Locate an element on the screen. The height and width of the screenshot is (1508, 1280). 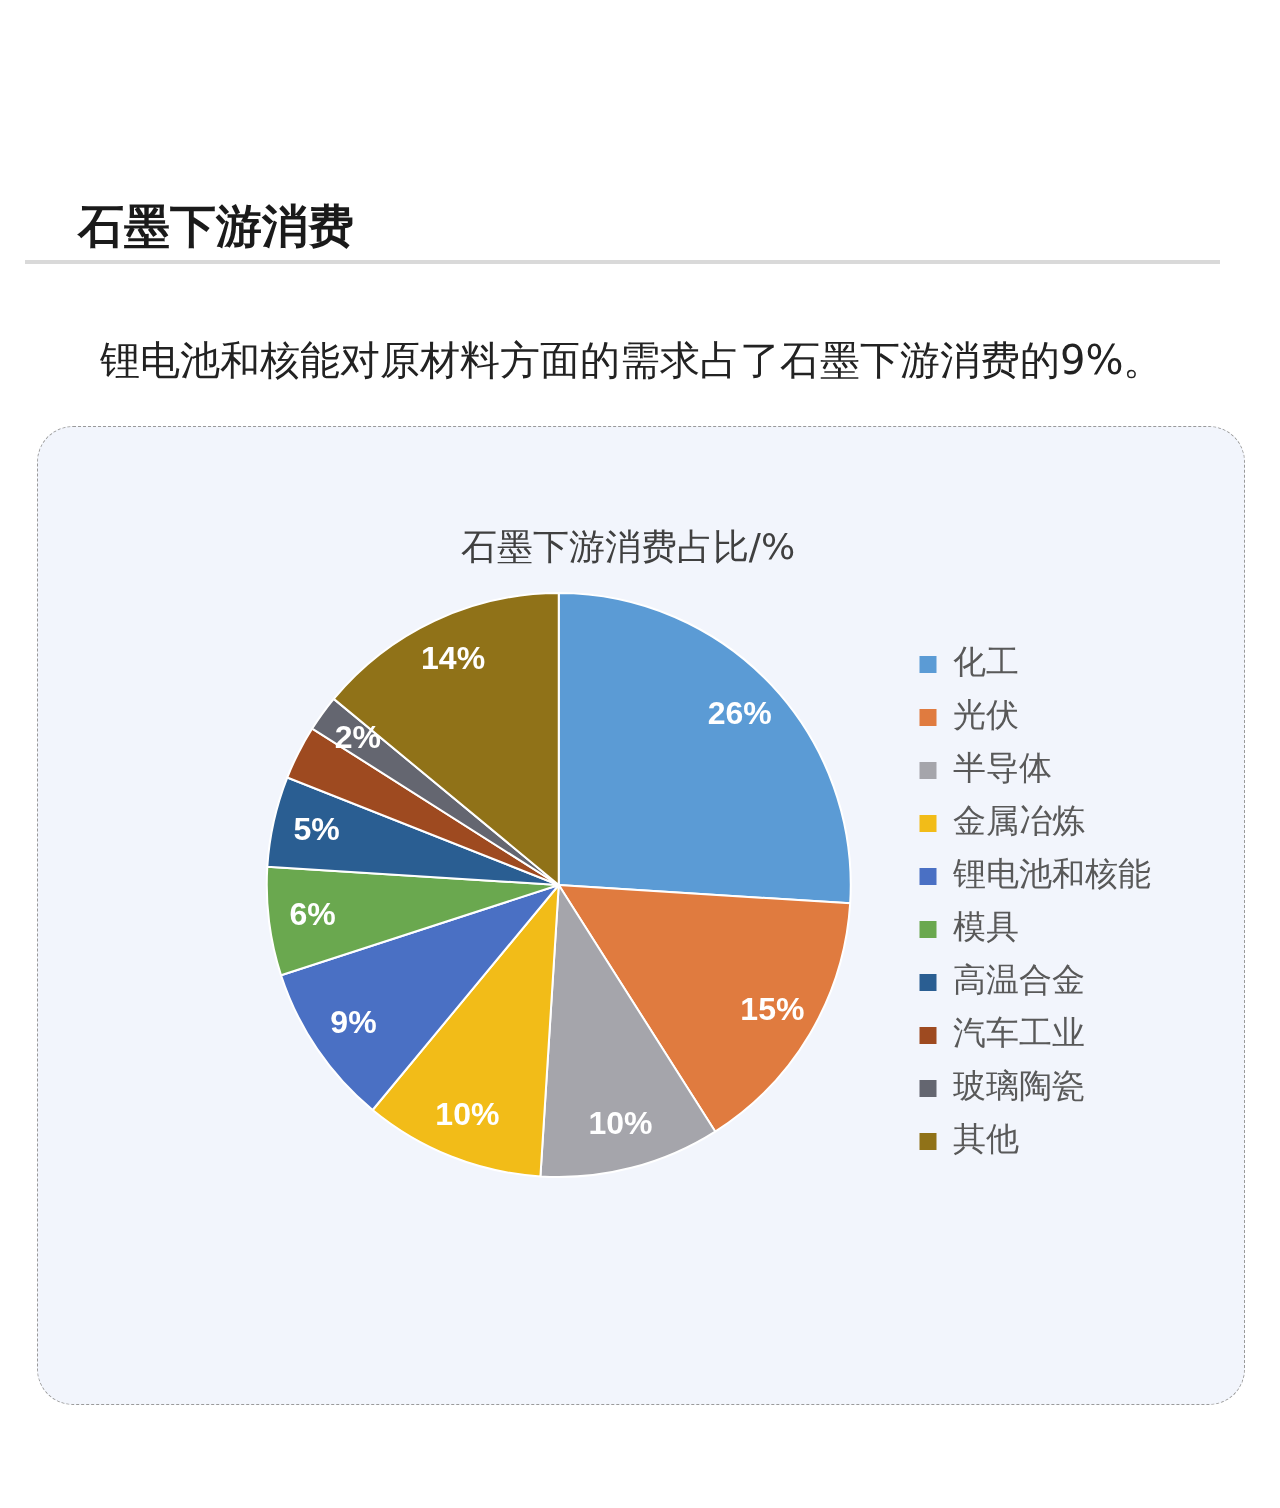
data-label: 15% is located at coordinates (772, 1009).